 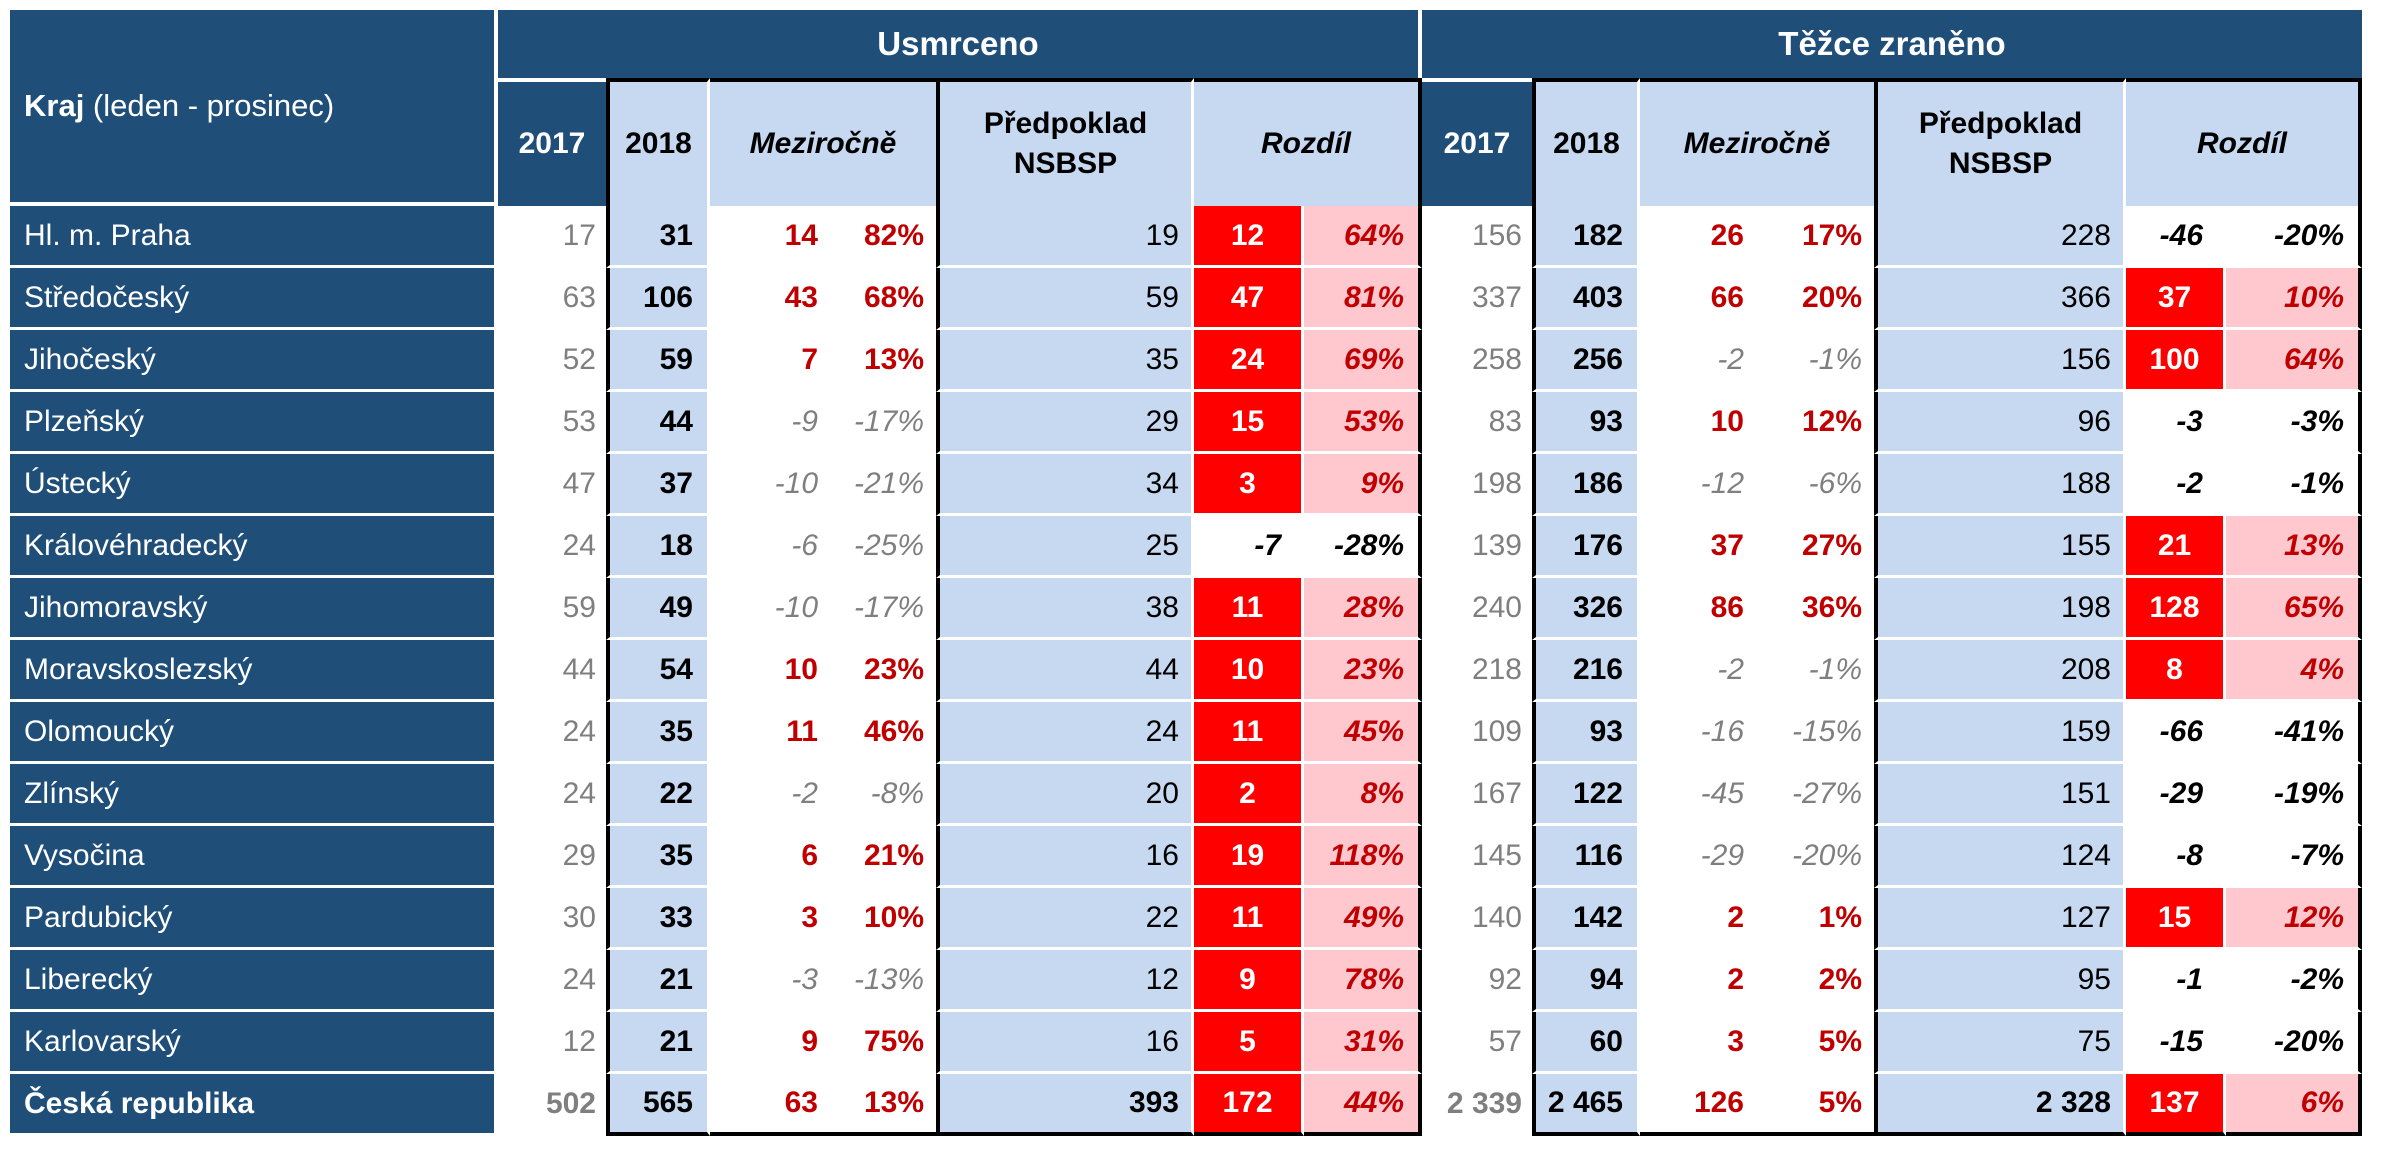 What do you see at coordinates (1586, 609) in the screenshot?
I see `tezce-zraneno-2018-value: 326` at bounding box center [1586, 609].